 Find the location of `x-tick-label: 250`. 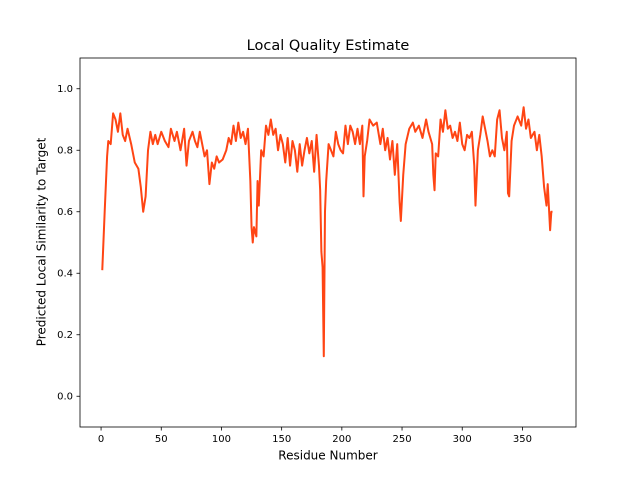

x-tick-label: 250 is located at coordinates (401, 439).